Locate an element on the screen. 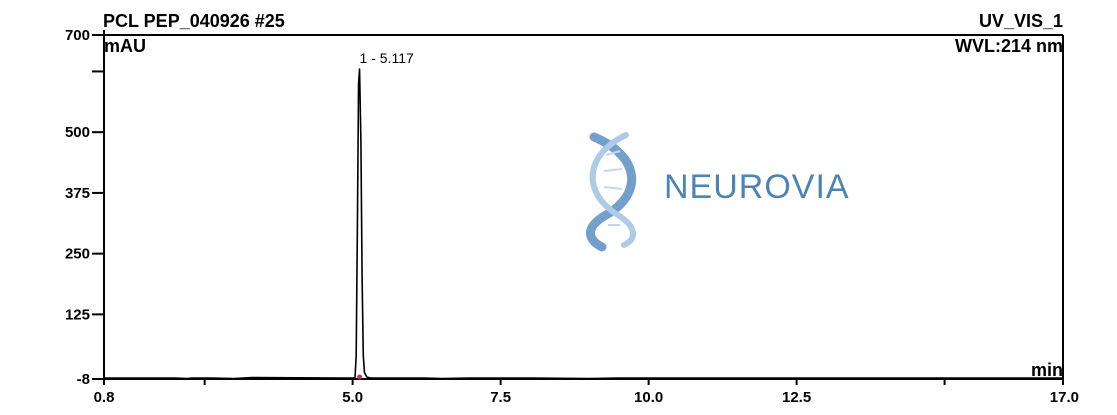 This screenshot has height=415, width=1117. y-tick-label: 500 is located at coordinates (77, 132).